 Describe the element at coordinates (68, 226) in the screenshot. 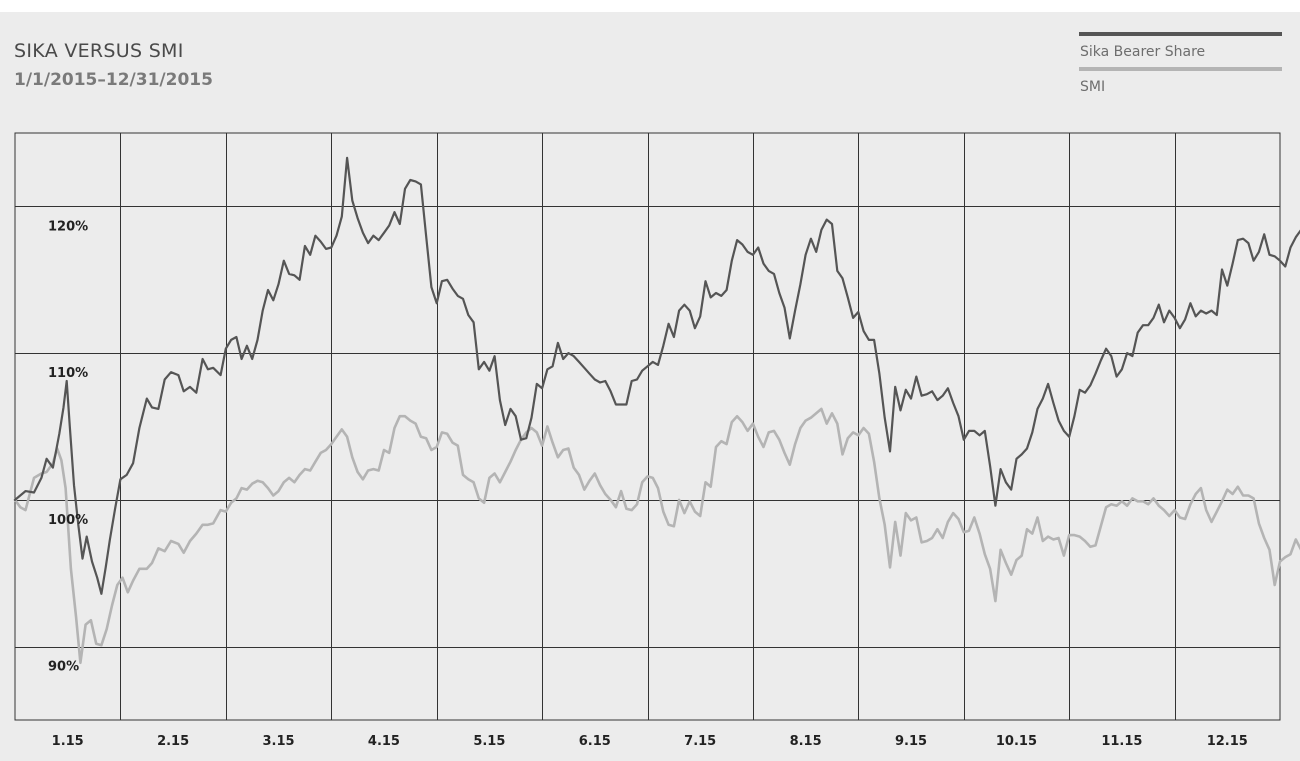

I see `y-tick-label: 120%` at that location.